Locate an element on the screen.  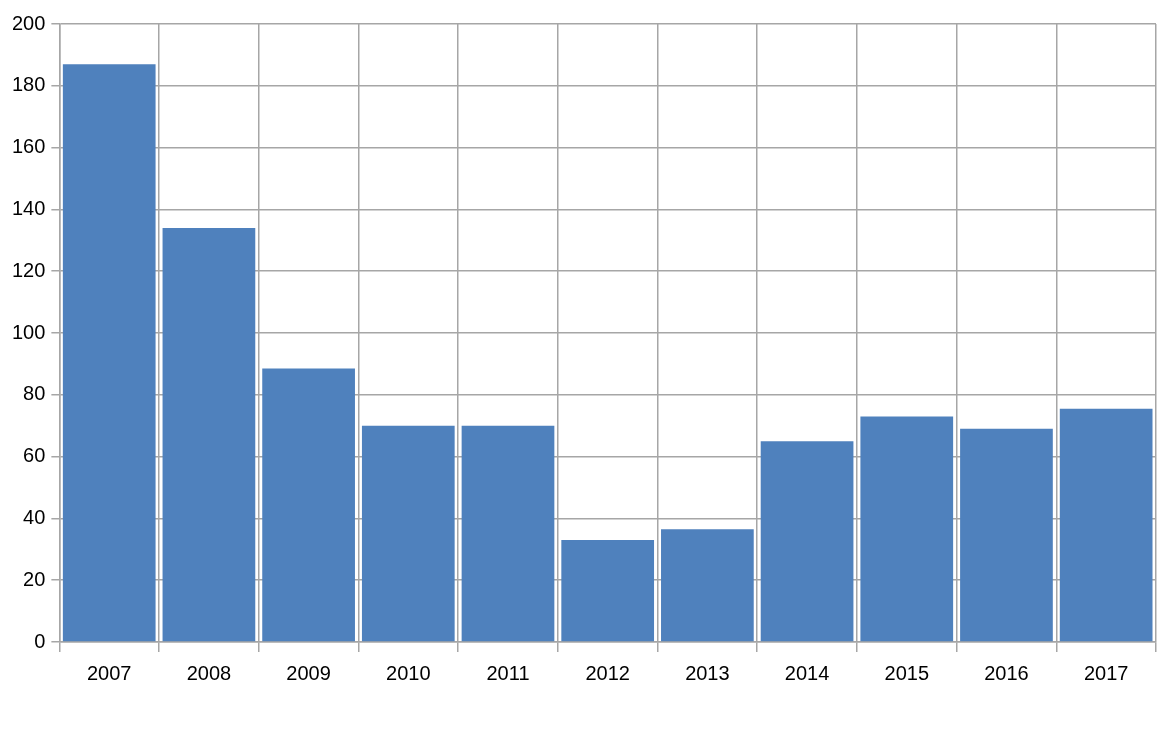
y-tick-label: 20 is located at coordinates (34, 578).